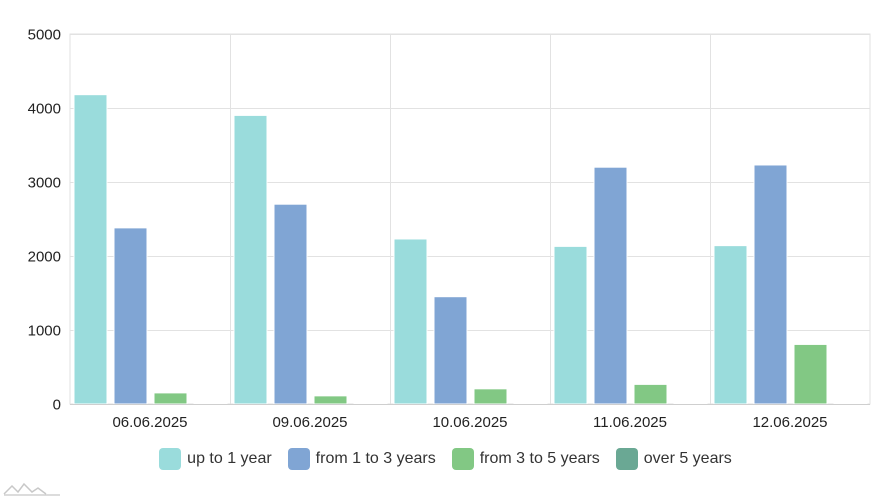  What do you see at coordinates (44, 220) in the screenshot?
I see `y-axis: 0 1000 2000 3000 4000 5000` at bounding box center [44, 220].